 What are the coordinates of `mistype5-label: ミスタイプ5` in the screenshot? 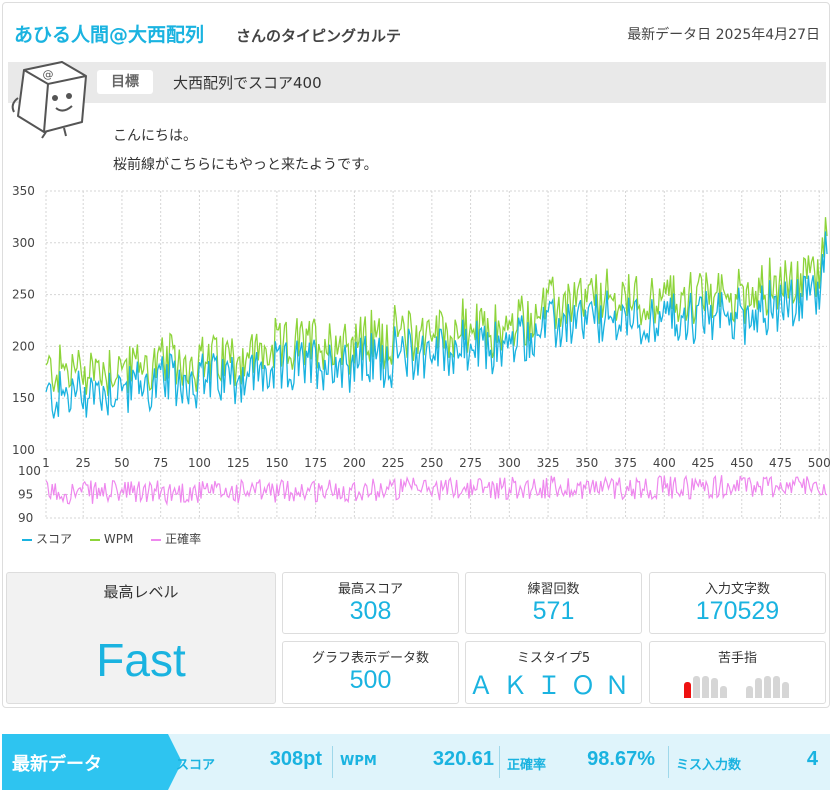 It's located at (553, 658).